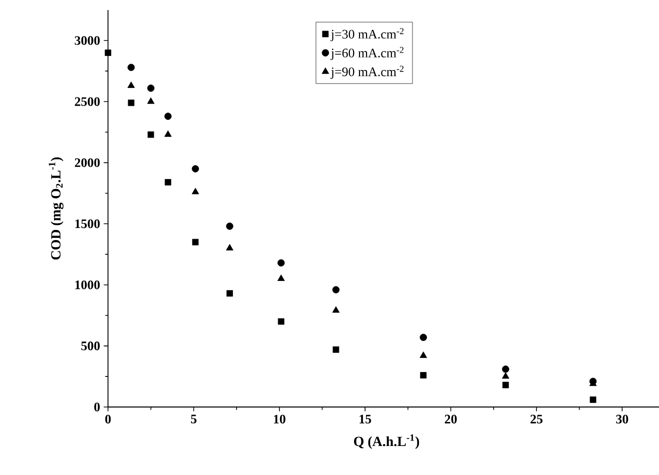 The image size is (659, 475). Describe the element at coordinates (367, 72) in the screenshot. I see `legend-label: j=90 mA.cm$^{-2}$` at that location.